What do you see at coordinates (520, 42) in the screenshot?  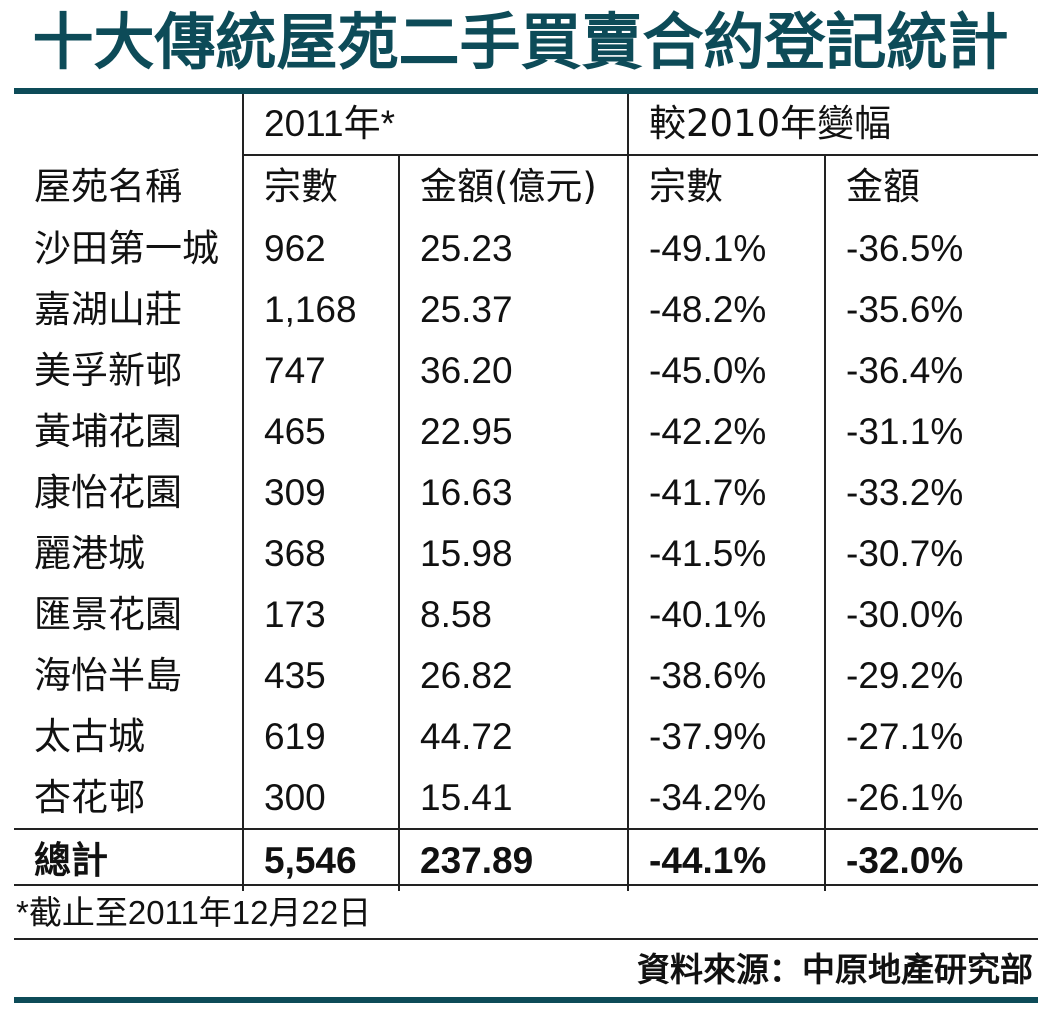 I see `table-title: 十大傳統屋苑二手買賣合約登記統計` at bounding box center [520, 42].